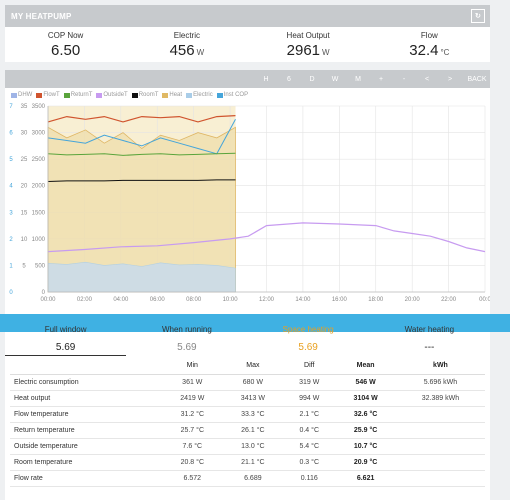 The image size is (510, 500). I want to click on table-cell: 680 W, so click(253, 382).